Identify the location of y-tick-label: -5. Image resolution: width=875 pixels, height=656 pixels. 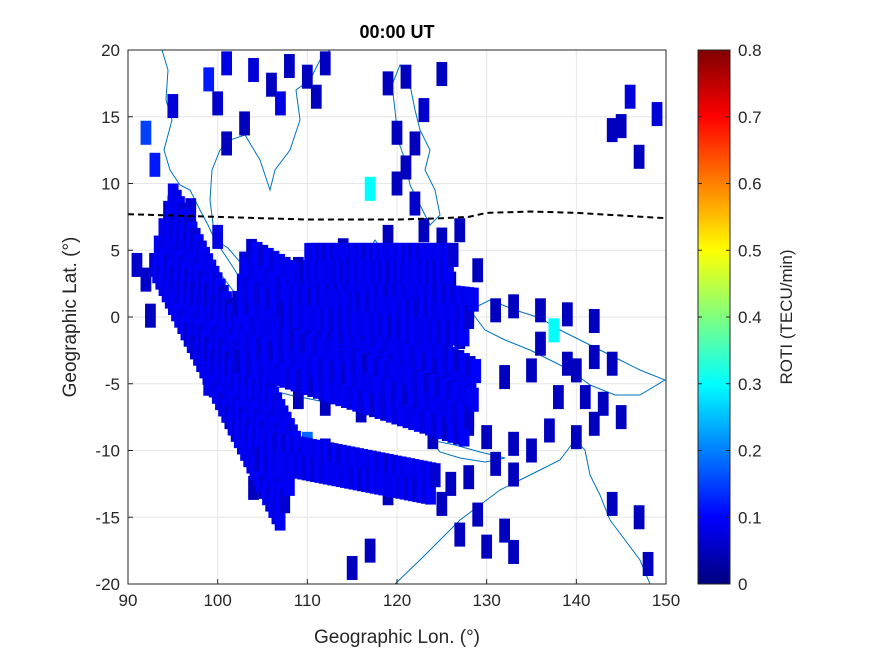
(112, 384).